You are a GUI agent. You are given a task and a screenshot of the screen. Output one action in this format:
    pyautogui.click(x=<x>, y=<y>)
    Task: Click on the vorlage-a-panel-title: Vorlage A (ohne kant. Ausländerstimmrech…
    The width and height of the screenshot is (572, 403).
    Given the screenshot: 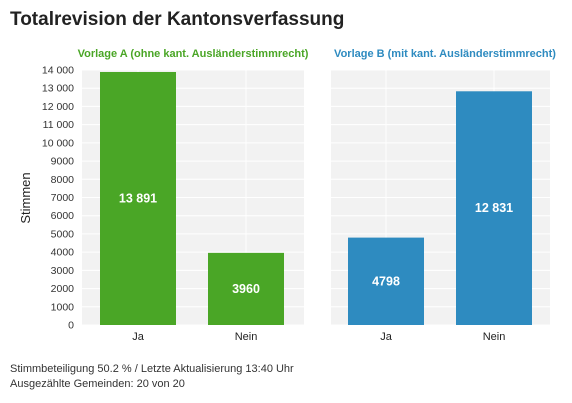 What is the action you would take?
    pyautogui.click(x=193, y=54)
    